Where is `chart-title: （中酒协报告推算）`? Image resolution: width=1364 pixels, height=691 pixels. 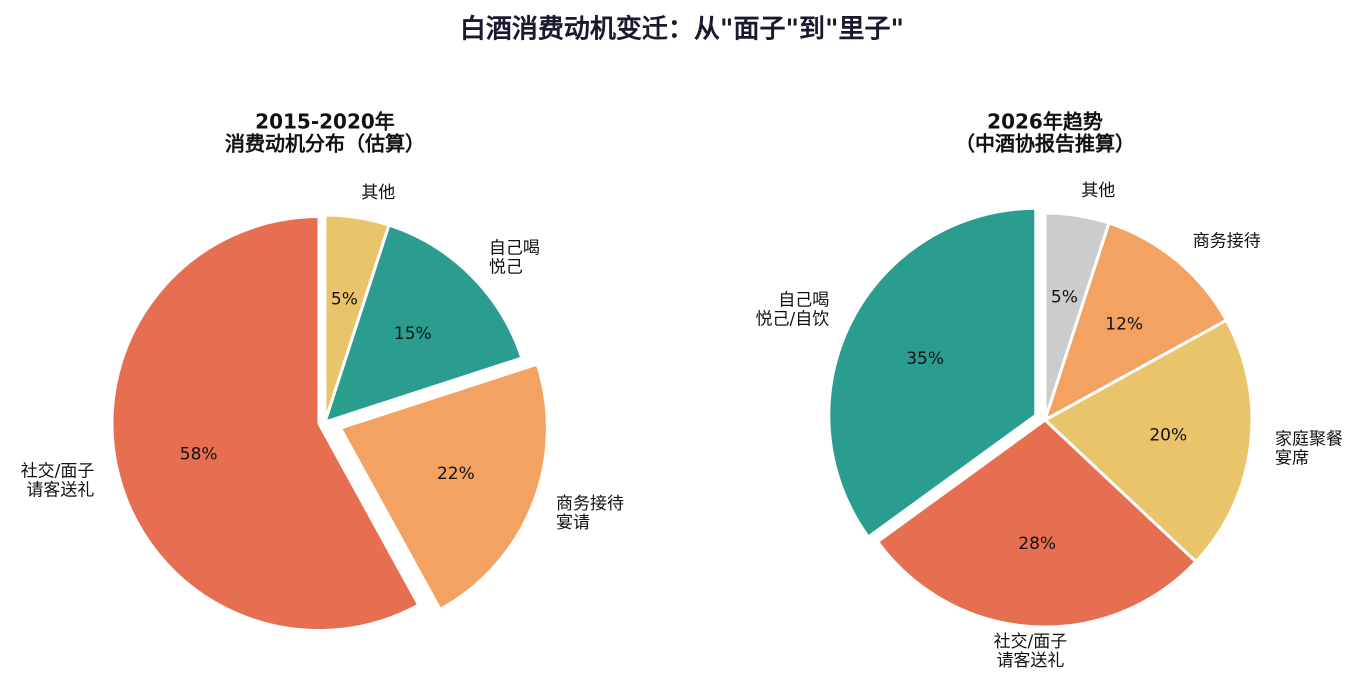
chart-title: （中酒协报告推算） is located at coordinates (1045, 144).